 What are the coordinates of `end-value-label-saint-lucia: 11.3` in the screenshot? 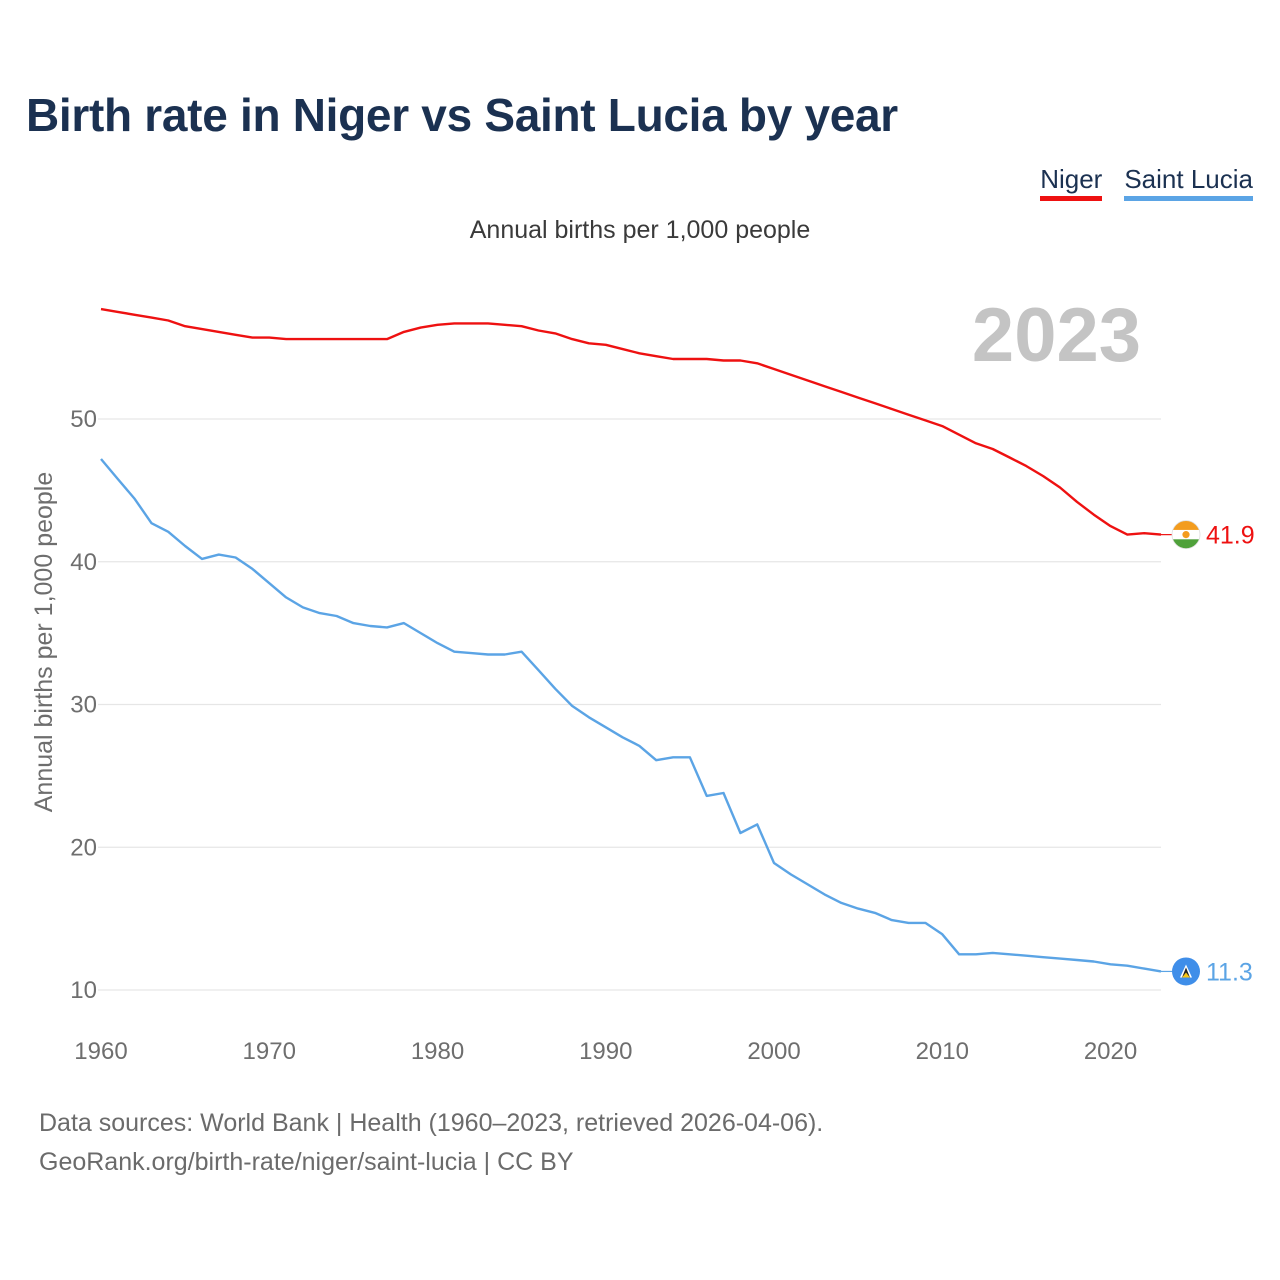 It's located at (1229, 972).